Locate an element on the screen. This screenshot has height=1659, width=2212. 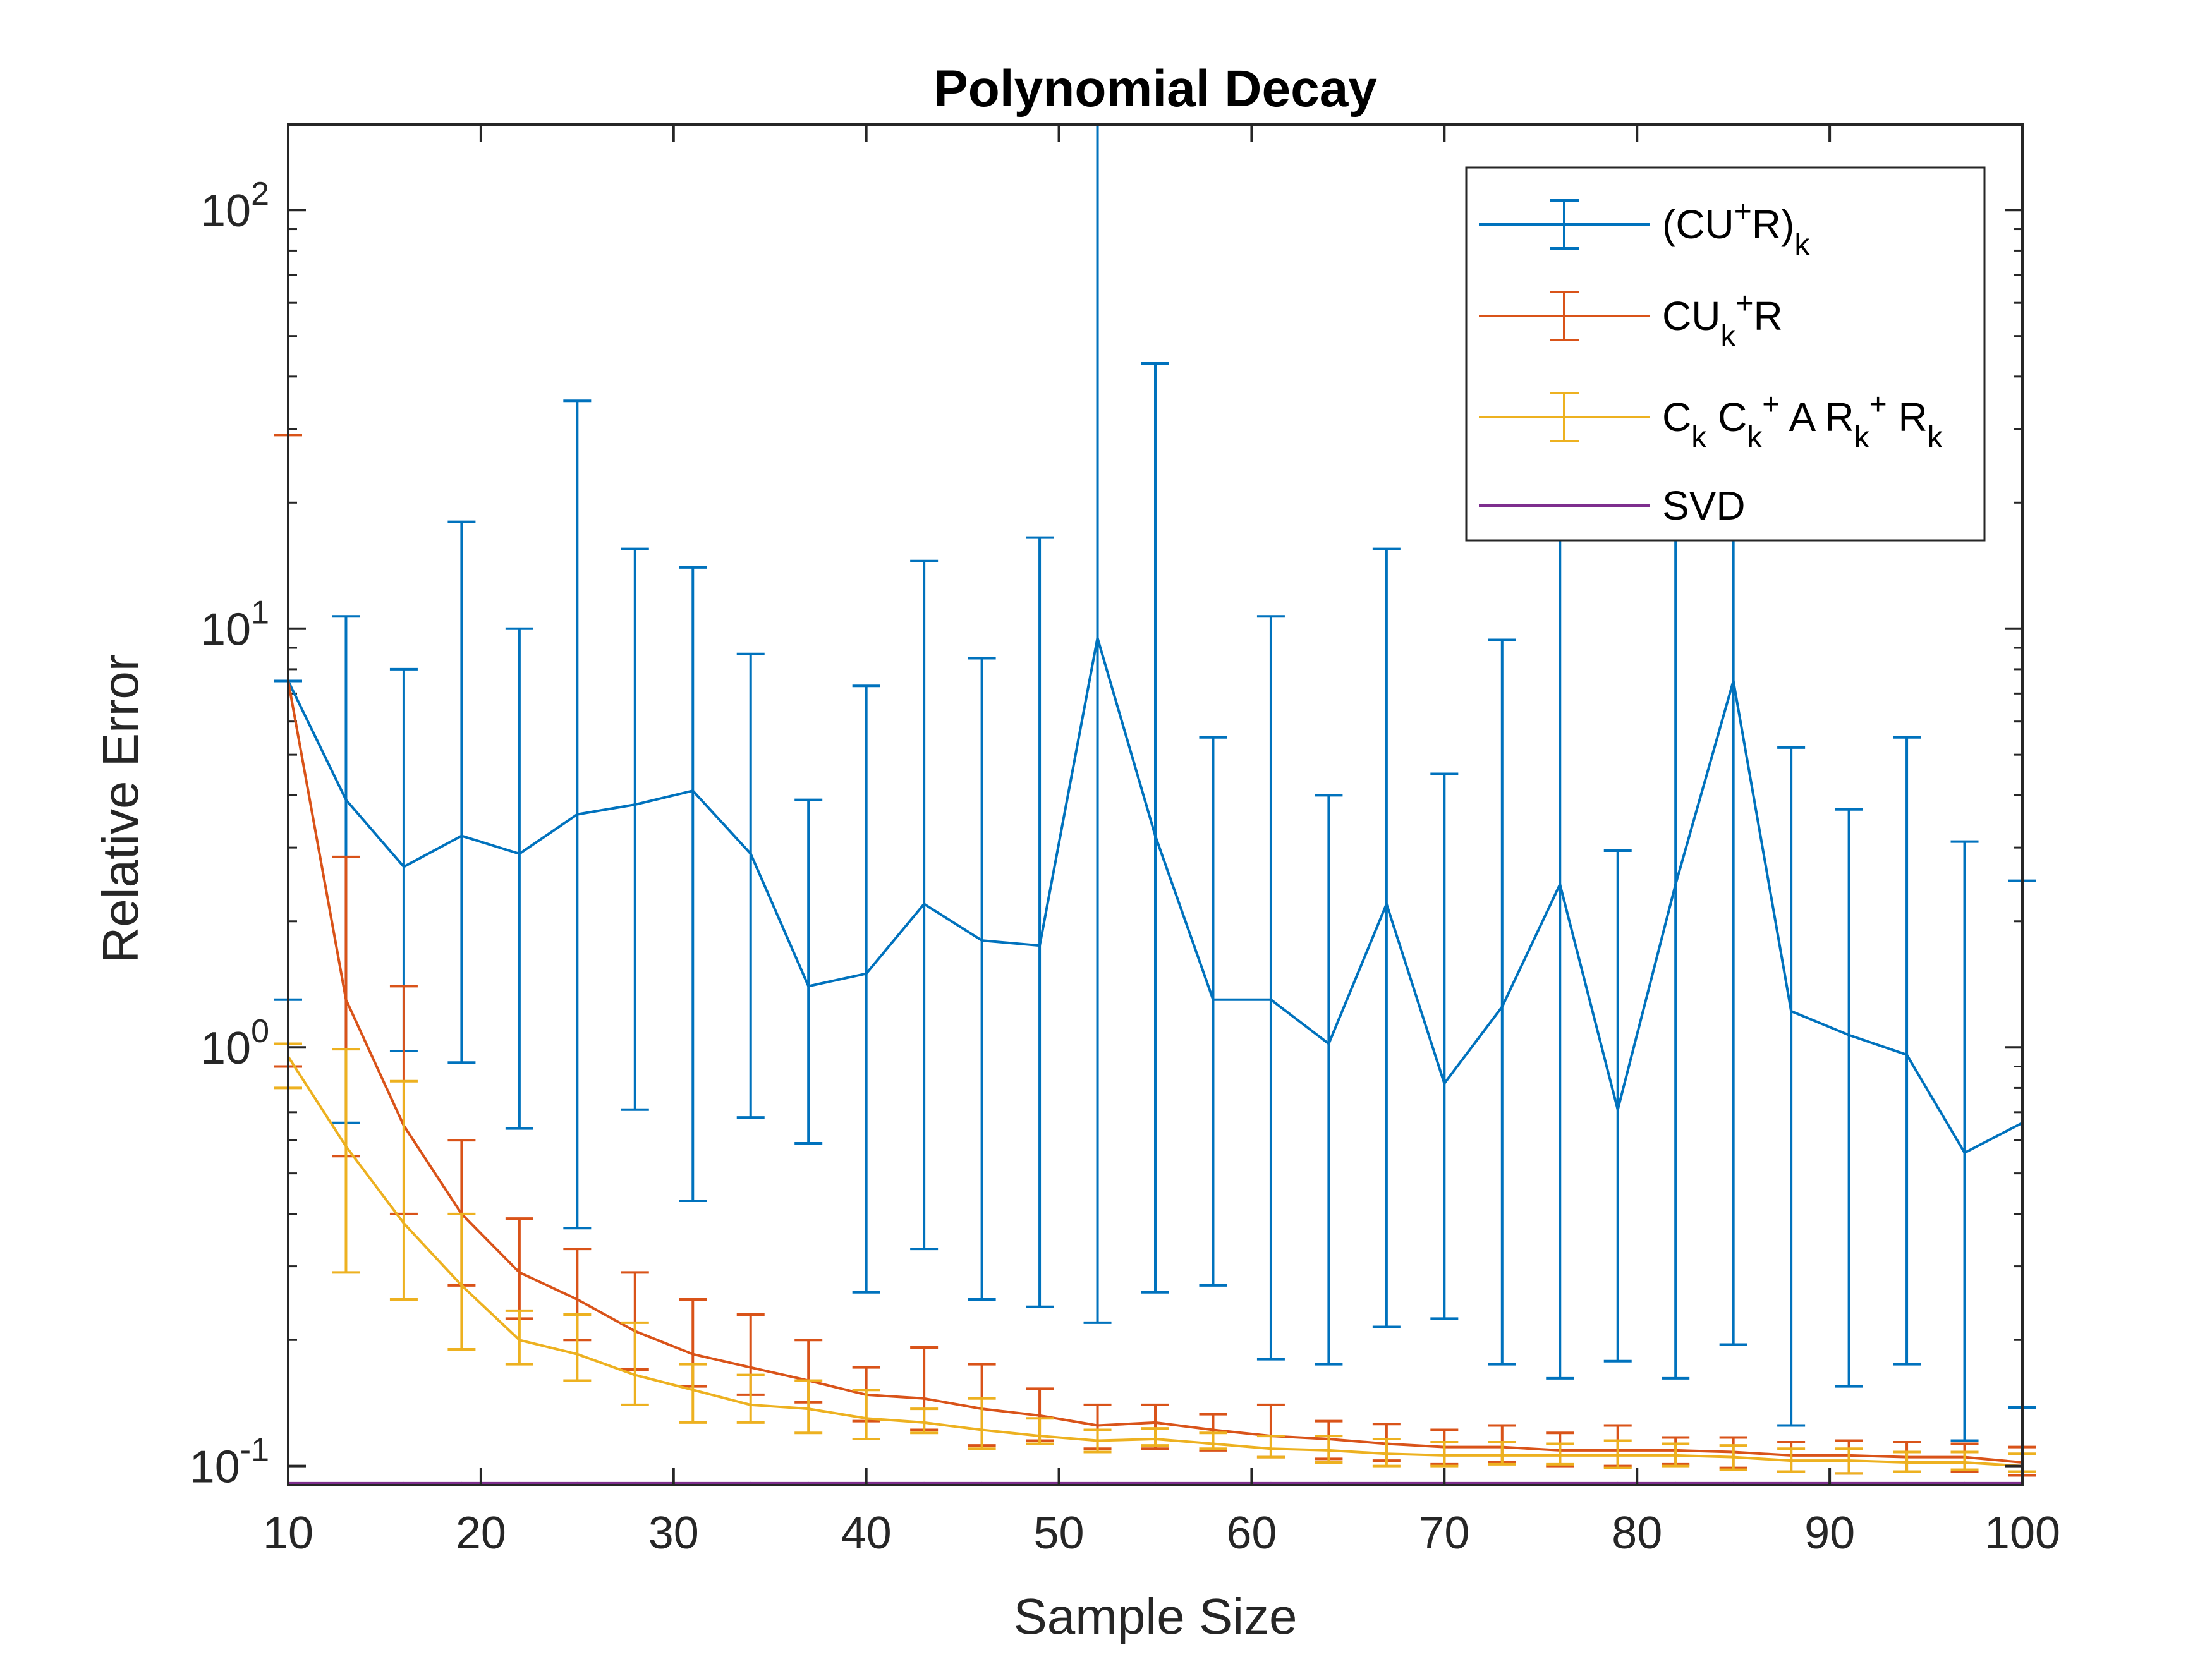
x-tick-label: 40 is located at coordinates (866, 1533).